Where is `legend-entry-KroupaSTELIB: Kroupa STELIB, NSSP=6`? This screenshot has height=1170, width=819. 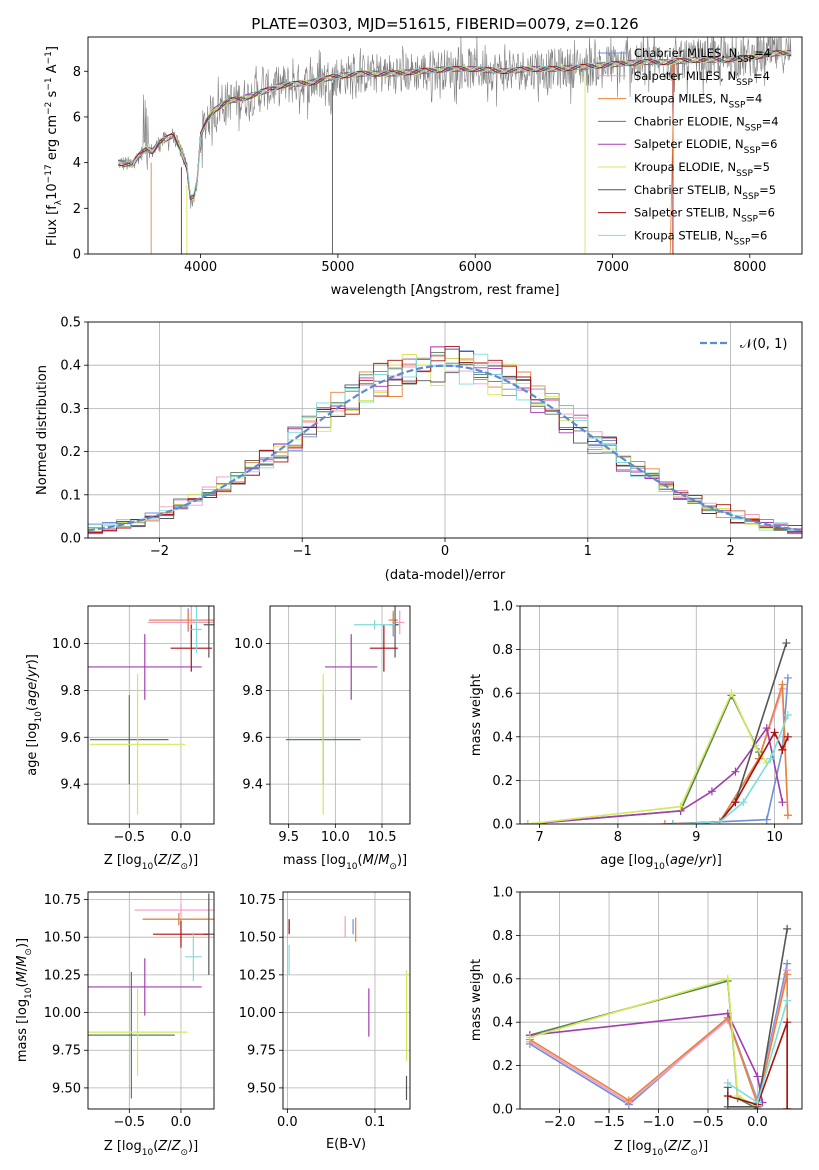
legend-entry-KroupaSTELIB: Kroupa STELIB, NSSP=6 is located at coordinates (700, 237).